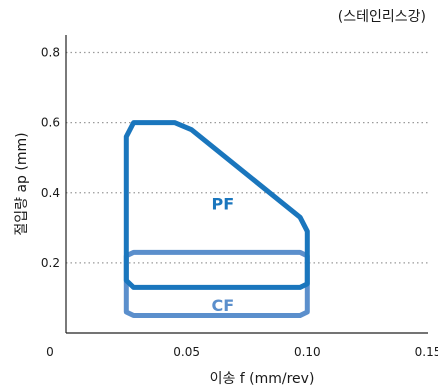  What do you see at coordinates (50, 53) in the screenshot?
I see `y-tick-label: 0.8` at bounding box center [50, 53].